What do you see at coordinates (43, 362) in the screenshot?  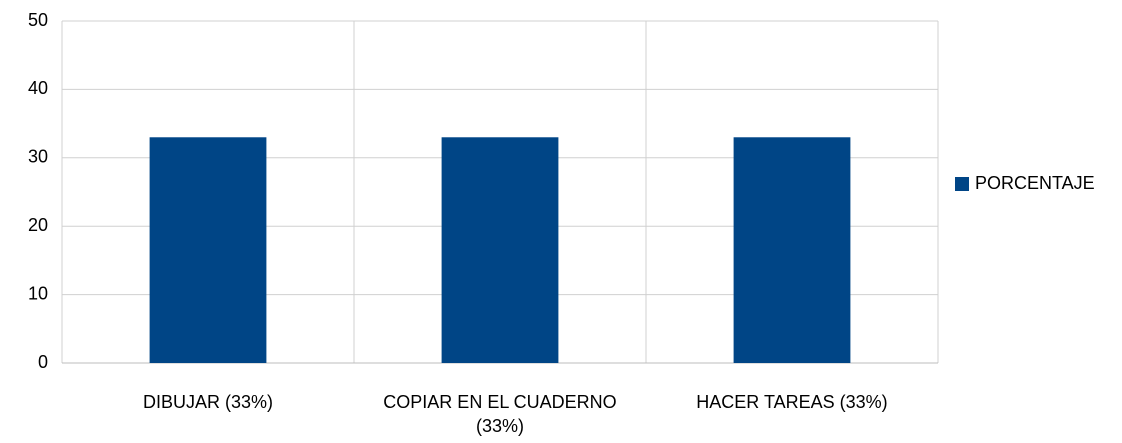 I see `y-tick-label: 0` at bounding box center [43, 362].